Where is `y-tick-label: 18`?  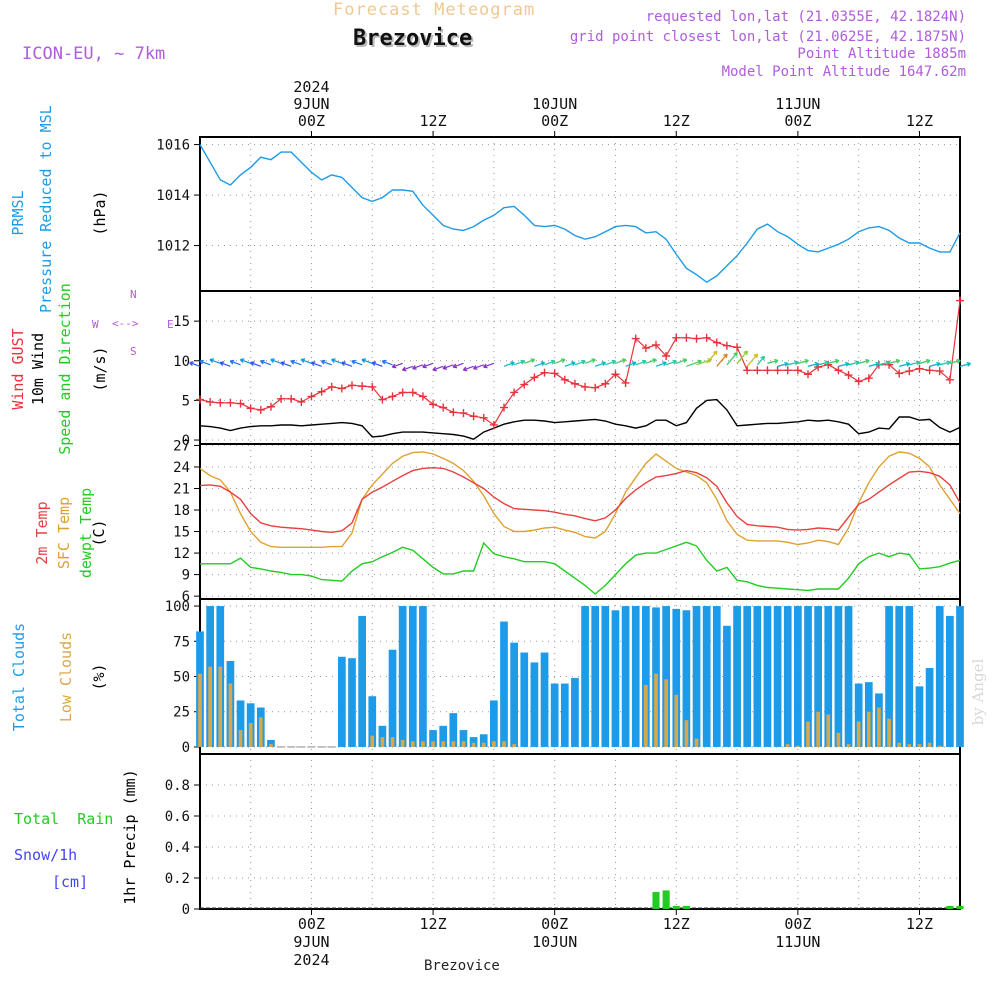 y-tick-label: 18 is located at coordinates (181, 511).